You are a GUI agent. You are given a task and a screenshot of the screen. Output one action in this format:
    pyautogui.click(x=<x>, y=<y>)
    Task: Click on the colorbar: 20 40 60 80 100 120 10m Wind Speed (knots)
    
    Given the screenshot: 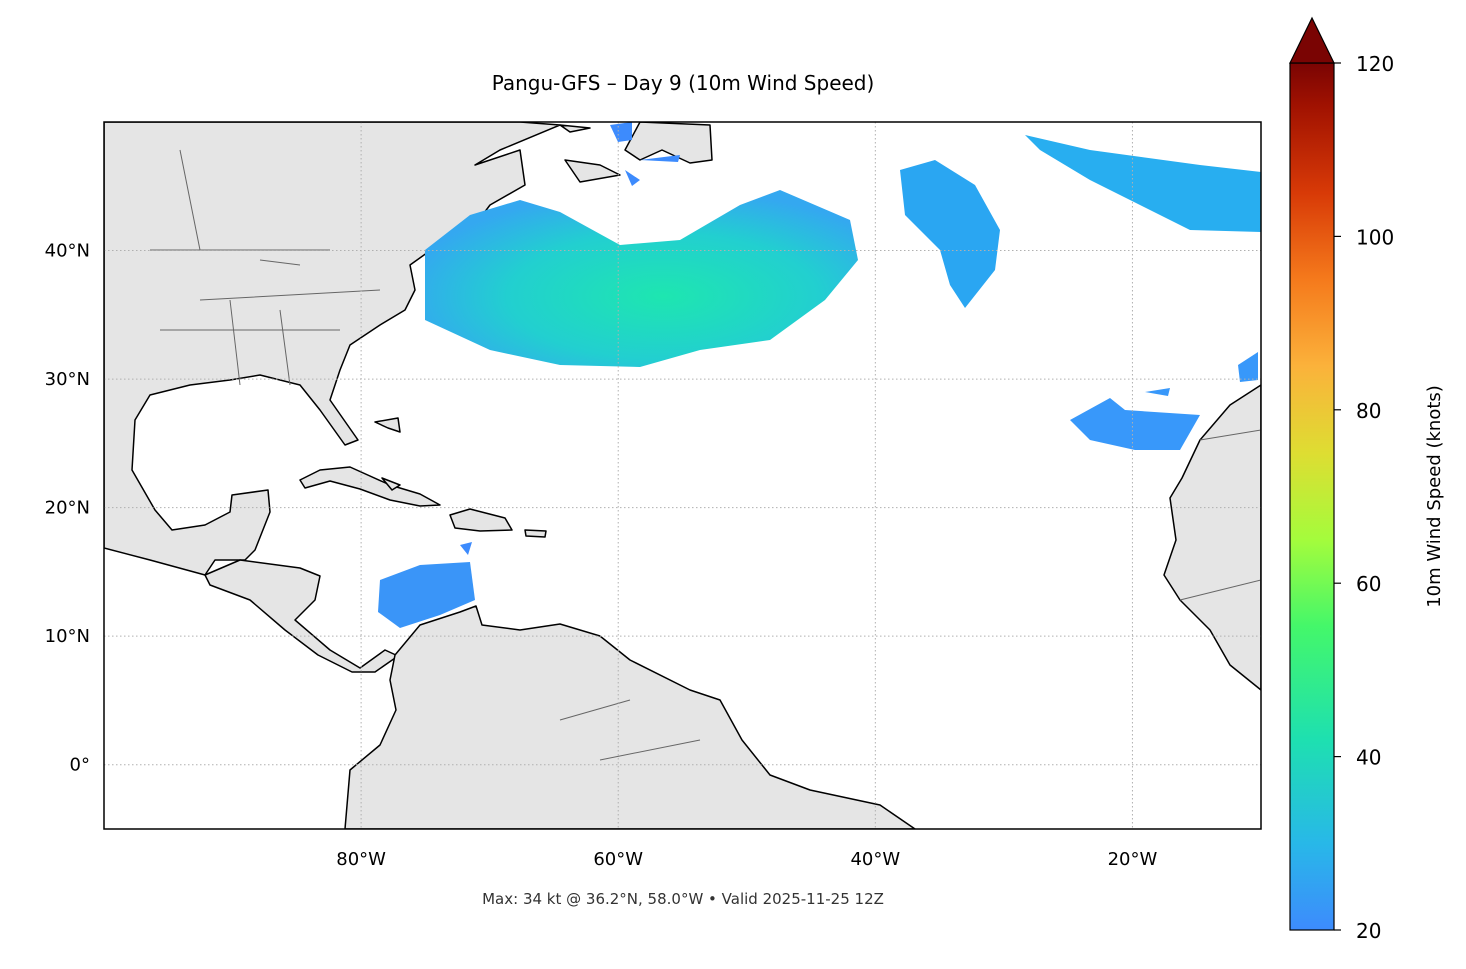 What is the action you would take?
    pyautogui.click(x=1367, y=479)
    